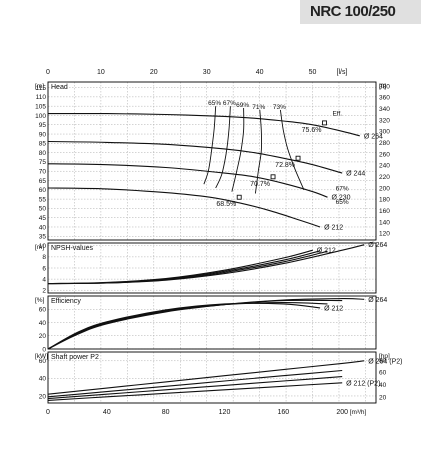 Image resolution: width=421 pixels, height=452 pixels. Describe the element at coordinates (313, 72) in the screenshot. I see `top-axis-tick-label: 50` at that location.